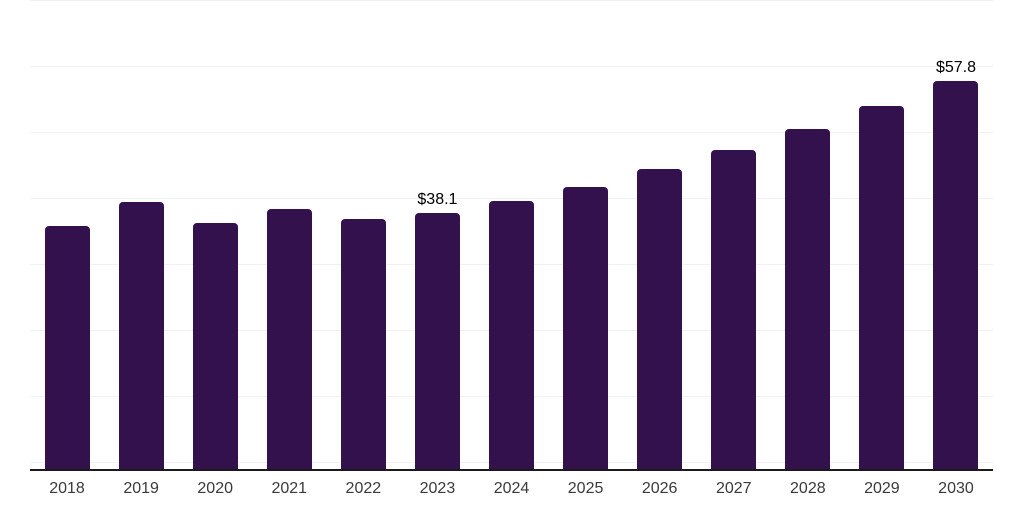 Image resolution: width=1024 pixels, height=512 pixels. Describe the element at coordinates (586, 328) in the screenshot. I see `bar-2025` at that location.